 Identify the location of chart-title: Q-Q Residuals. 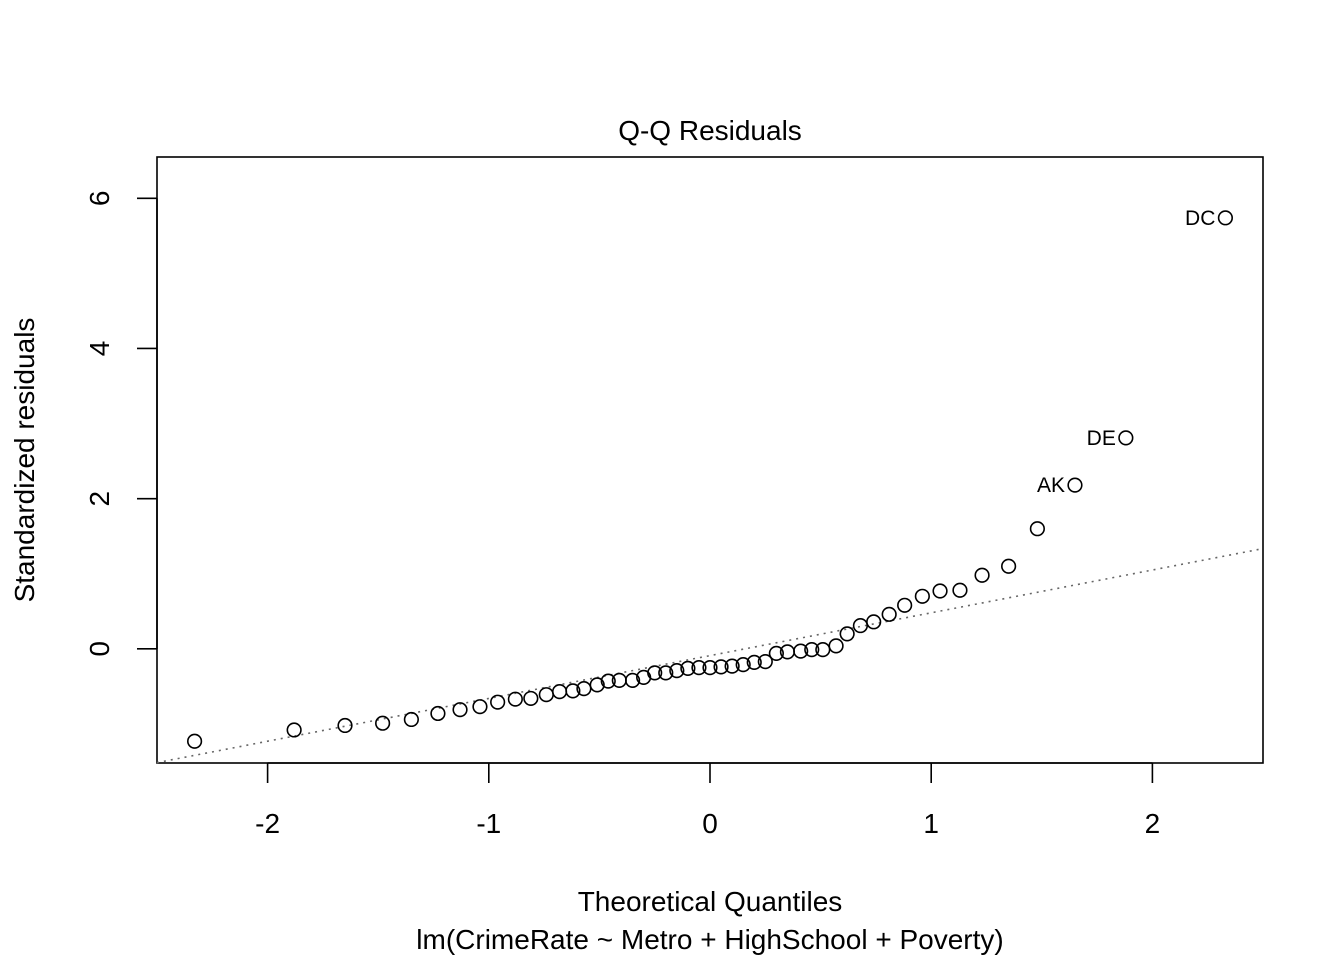
(710, 130).